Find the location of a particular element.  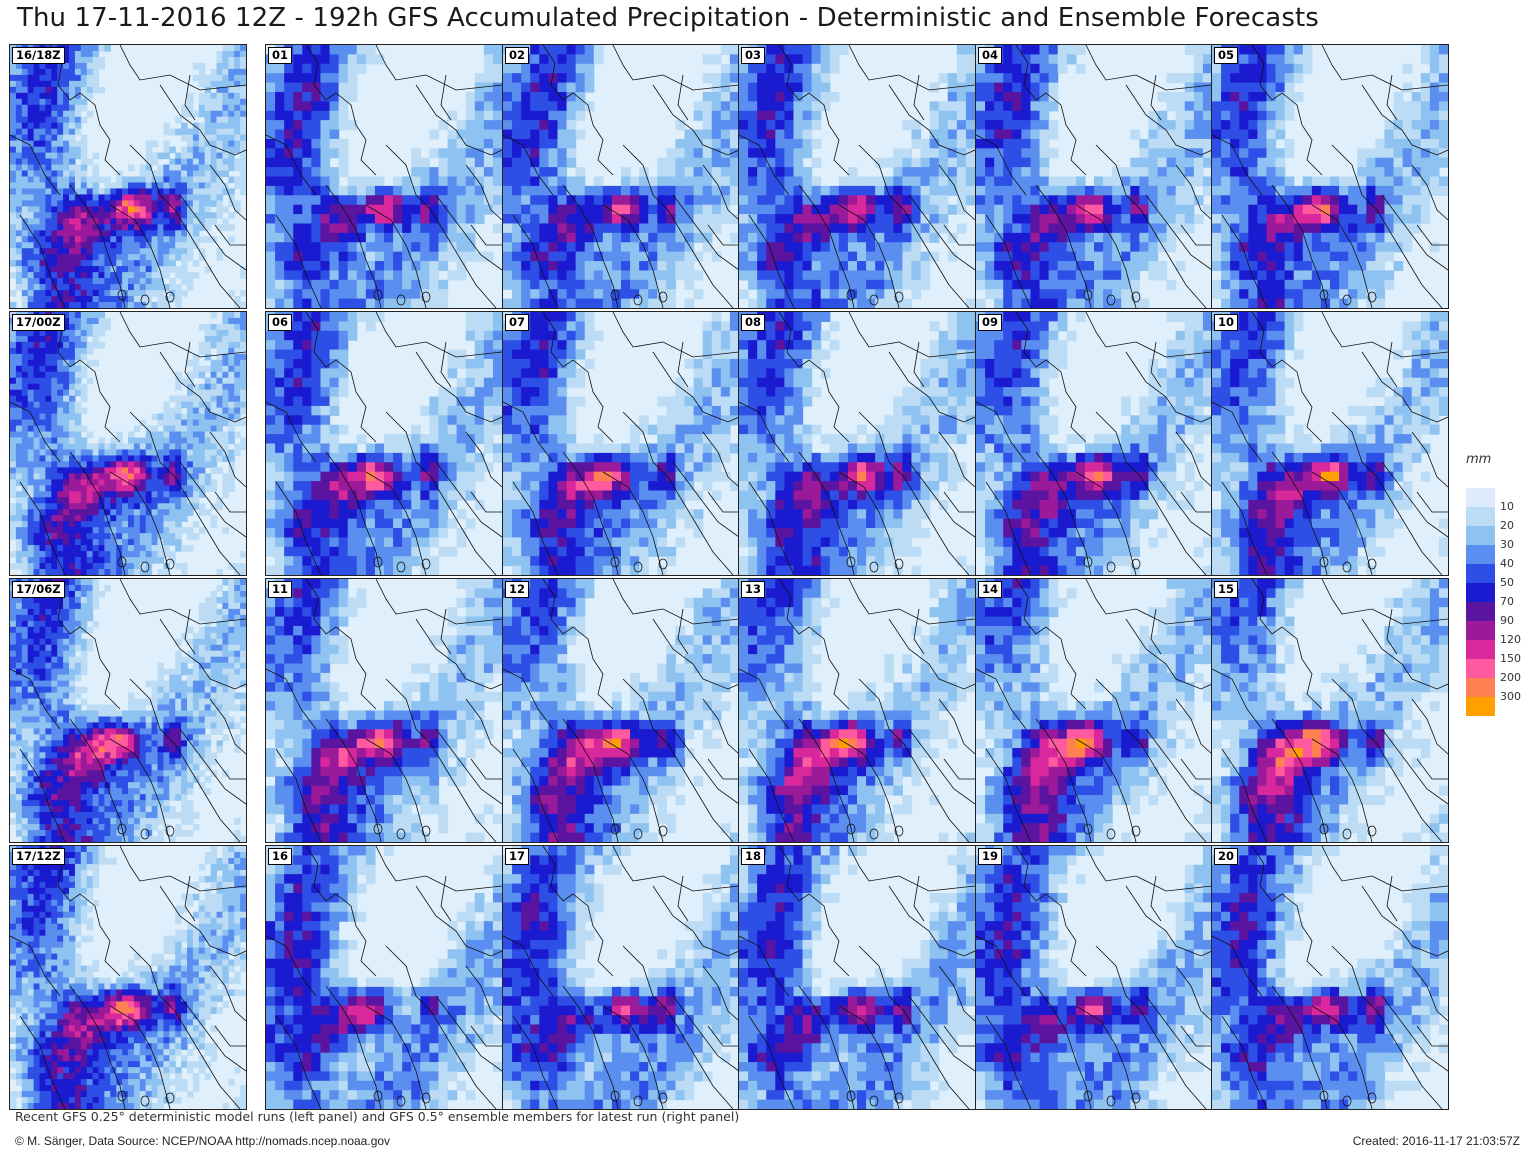

forecast-panel: 17/12Z is located at coordinates (128, 977).